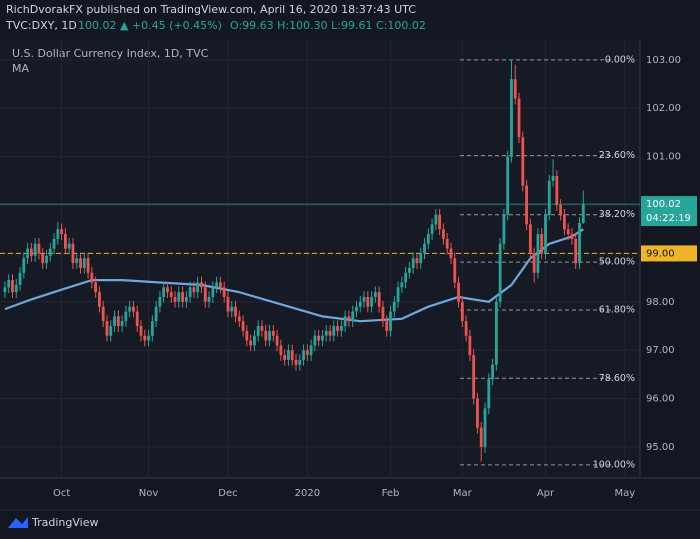 The height and width of the screenshot is (539, 700). I want to click on chart-title: U.S. Dollar Currency Index, 1D, TVC, so click(110, 53).